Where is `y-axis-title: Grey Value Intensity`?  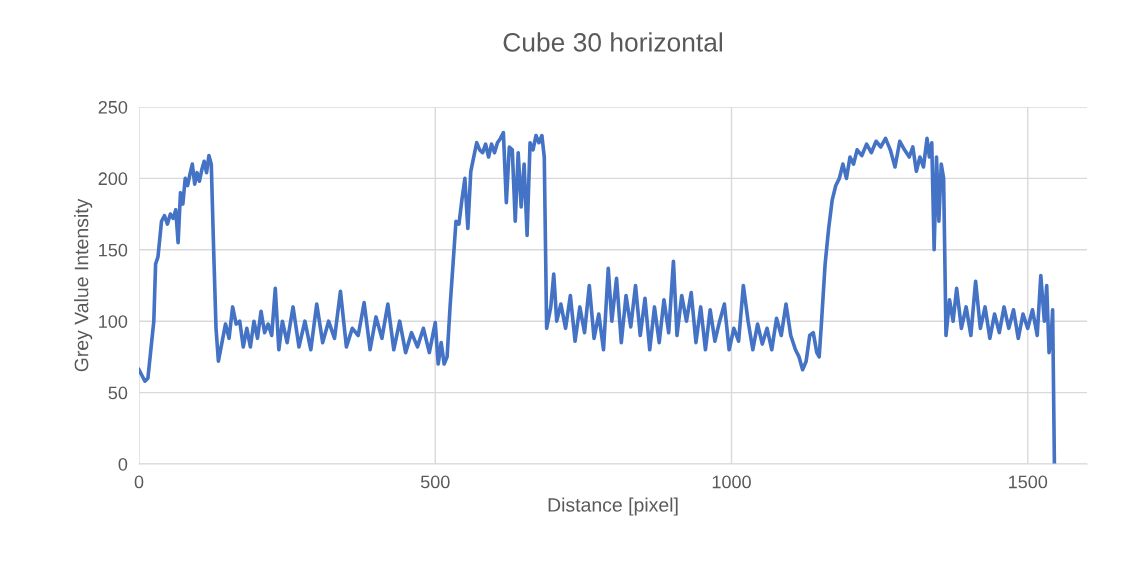 y-axis-title: Grey Value Intensity is located at coordinates (83, 285).